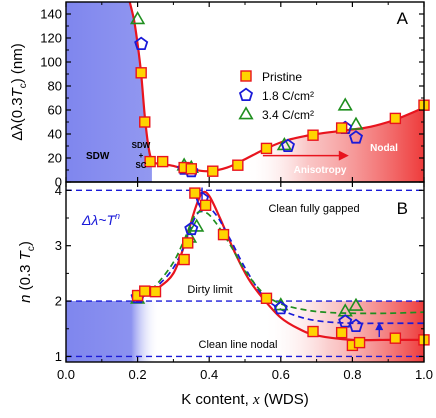 The width and height of the screenshot is (436, 418). What do you see at coordinates (403, 18) in the screenshot?
I see `panel-a-label: A` at bounding box center [403, 18].